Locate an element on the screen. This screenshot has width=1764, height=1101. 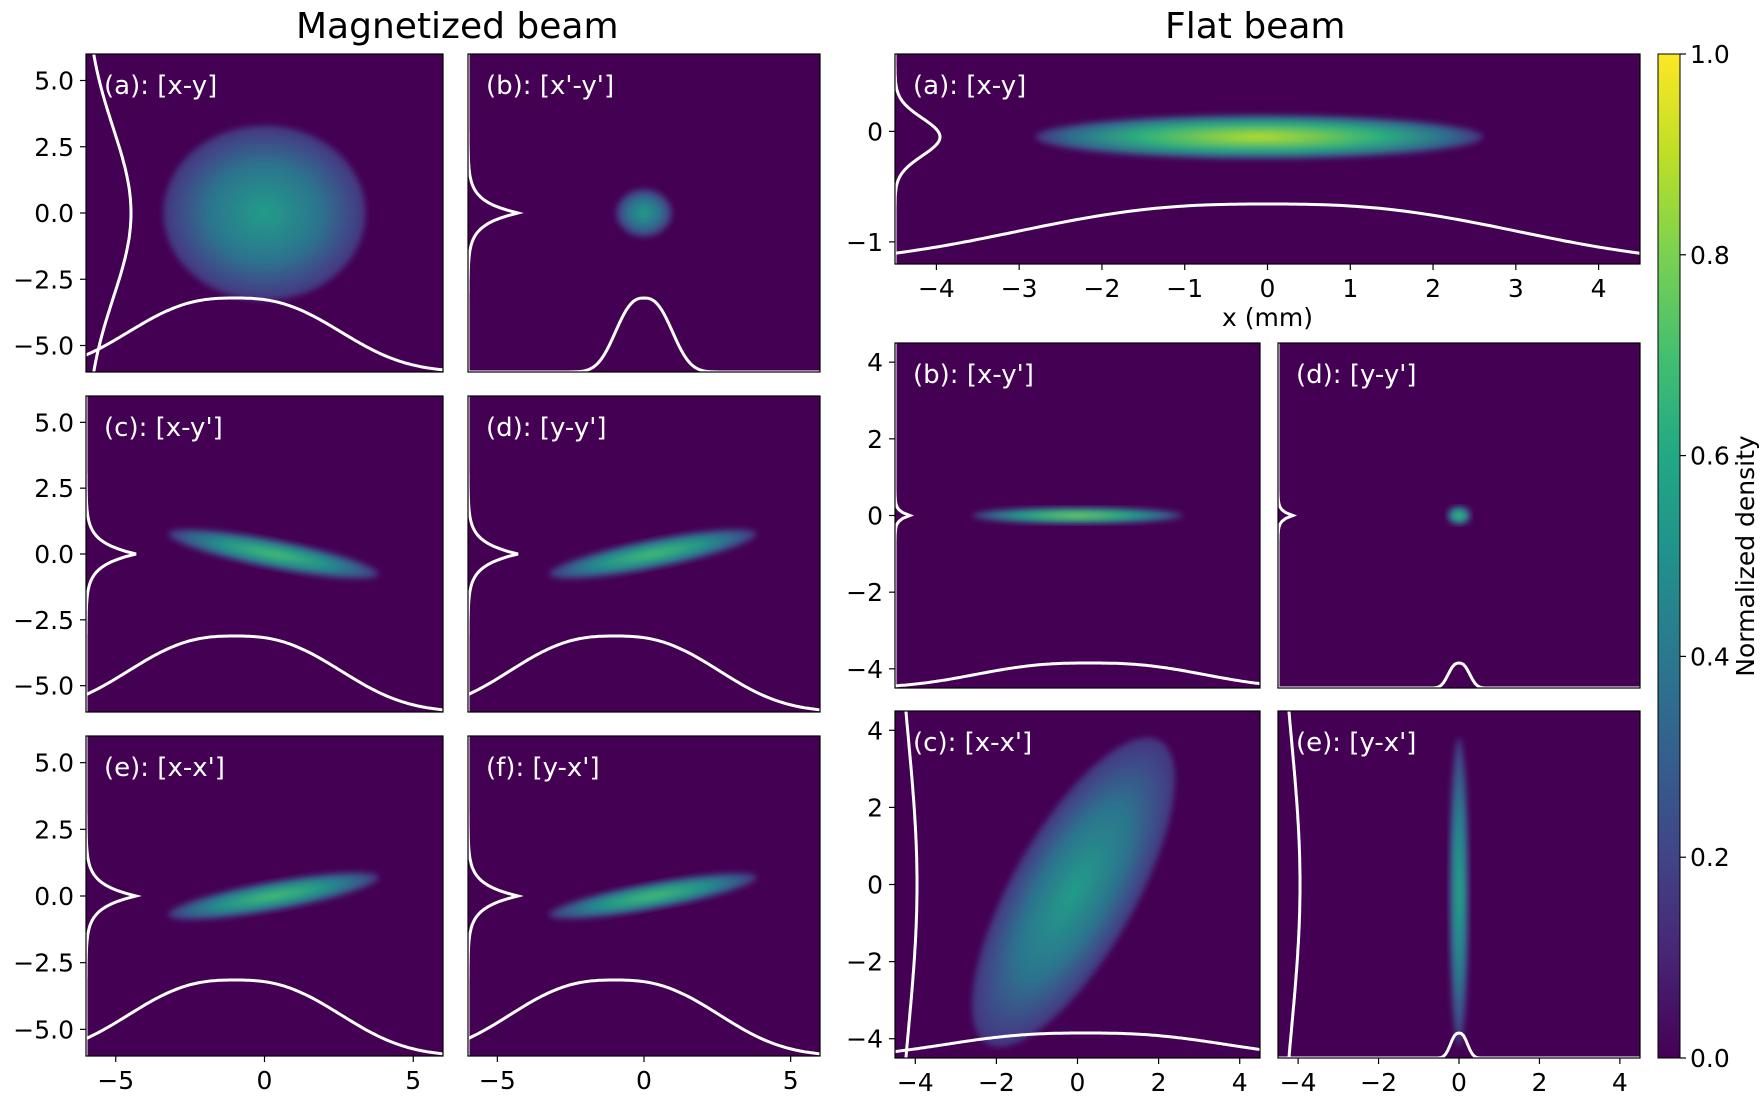
panel-5: (e): [x-x'] 5.0 2.5 0.0 −2.5 −5.0 −5 0 5 is located at coordinates (228, 915).